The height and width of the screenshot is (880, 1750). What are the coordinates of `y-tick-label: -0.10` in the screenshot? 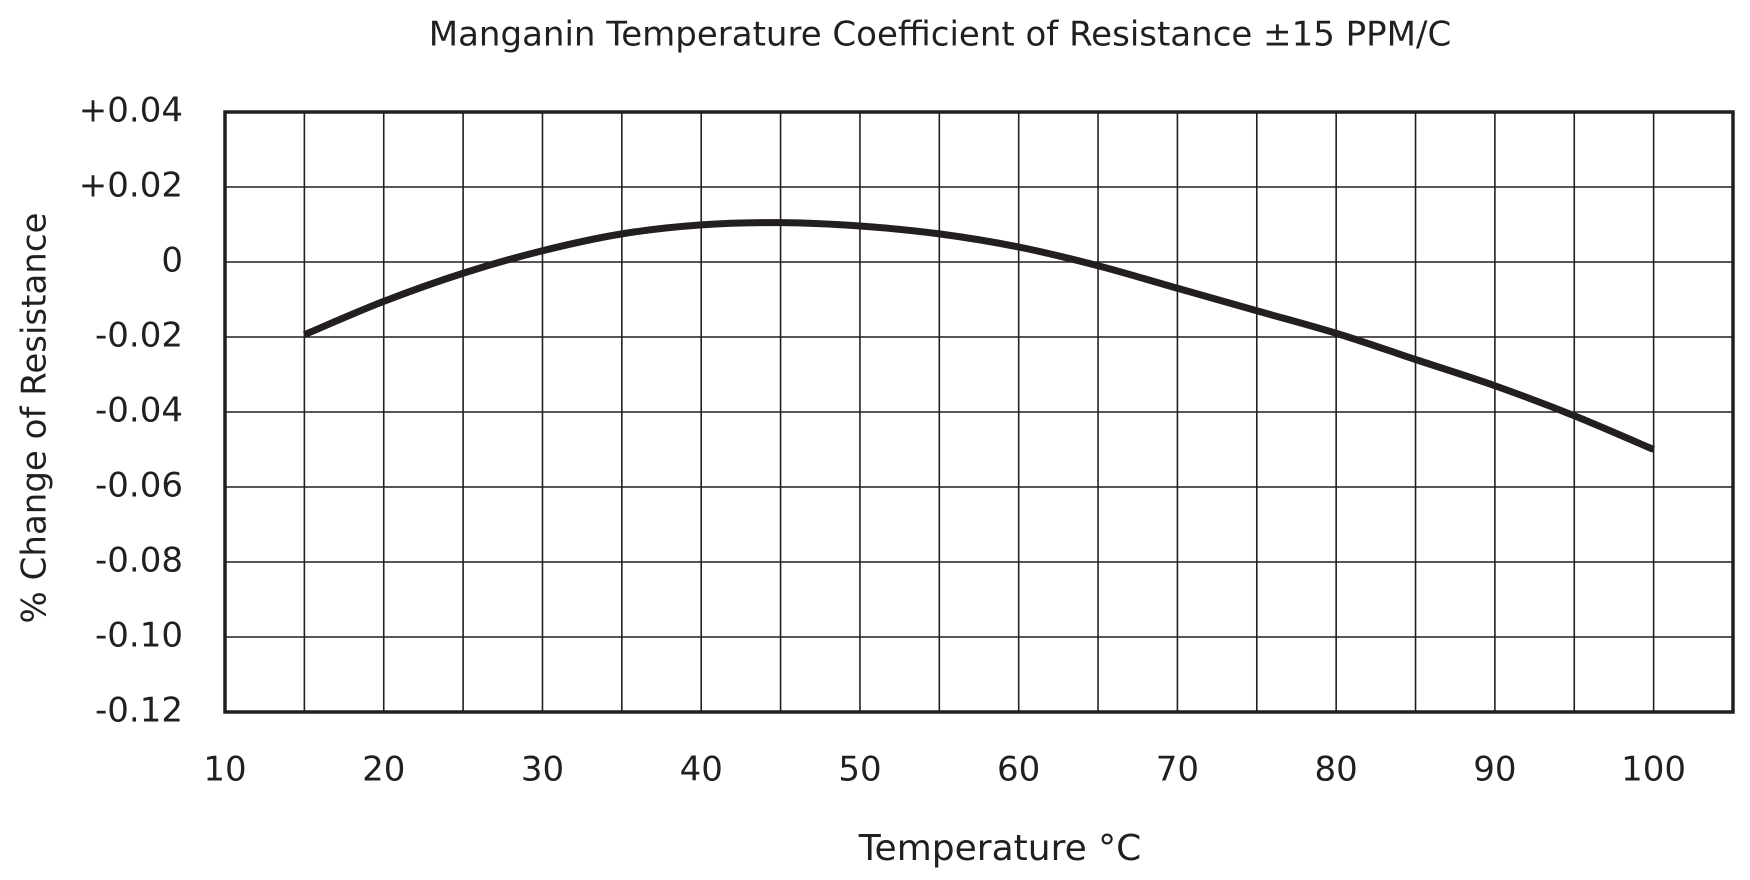 It's located at (139, 636).